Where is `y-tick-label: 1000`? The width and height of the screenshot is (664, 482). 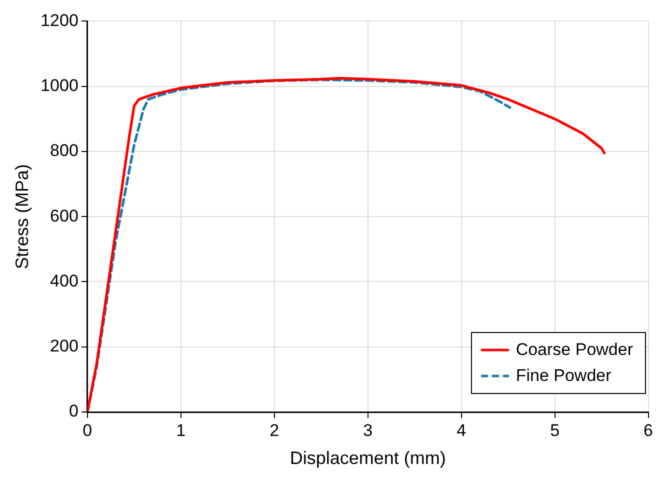 y-tick-label: 1000 is located at coordinates (59, 86).